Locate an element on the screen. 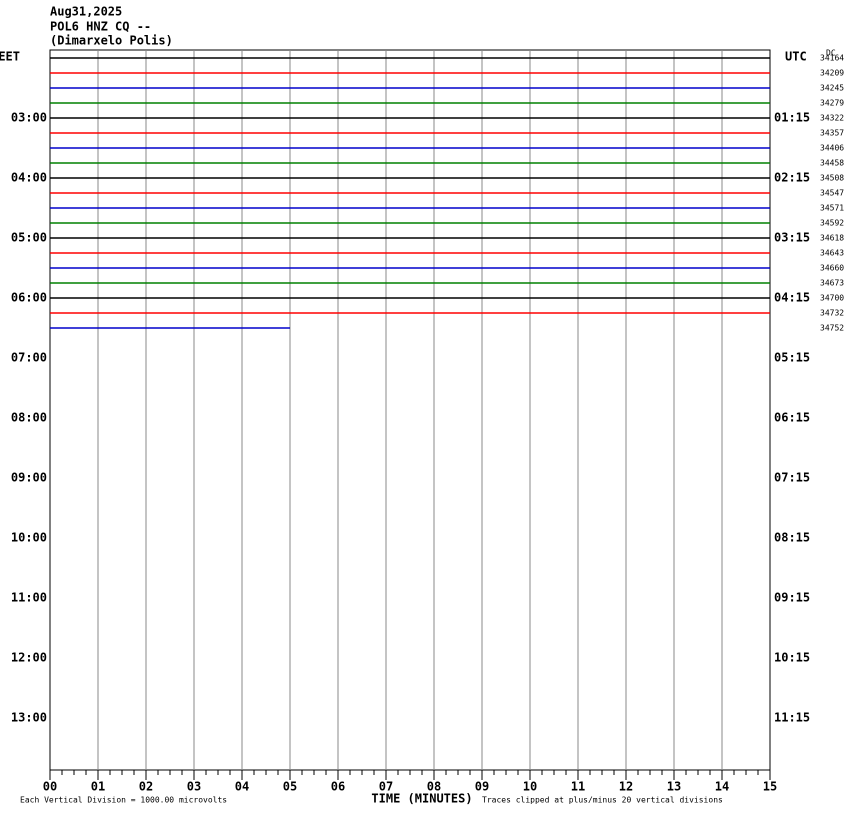  x-tick-label: 14 is located at coordinates (722, 787).